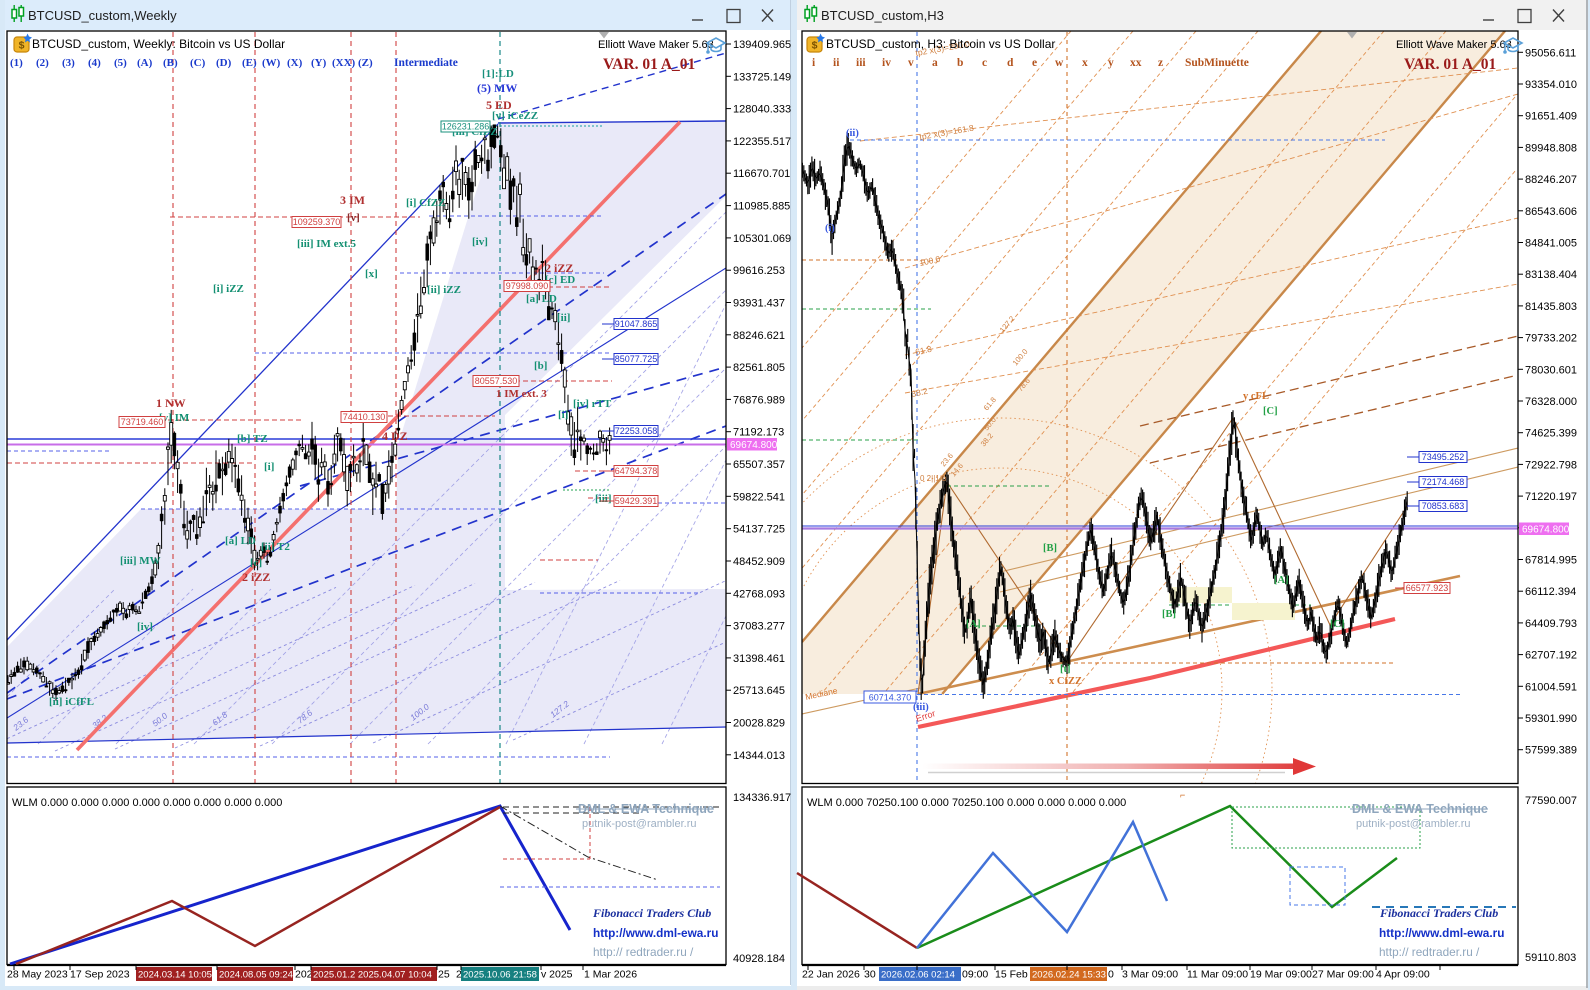  Describe the element at coordinates (636, 501) in the screenshot. I see `svg-text: 59429.391` at that location.